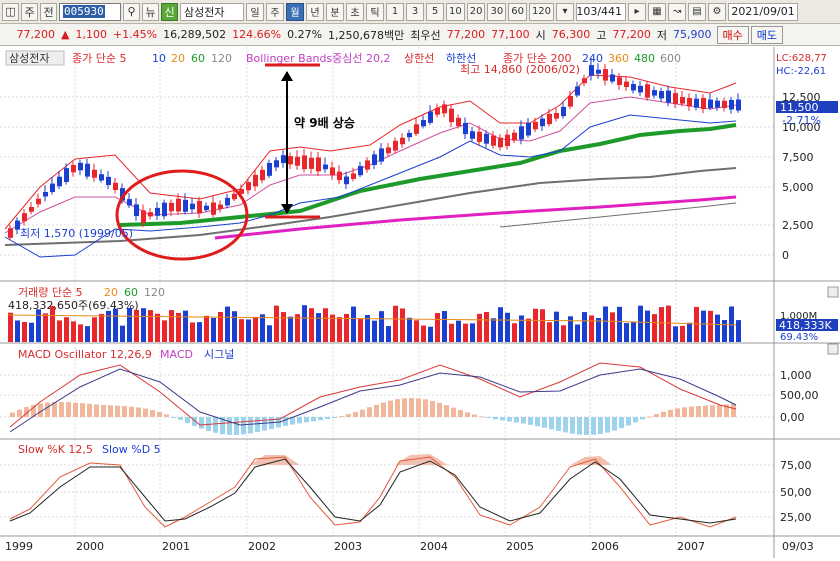  I want to click on svg-text: 1999, so click(19, 546).